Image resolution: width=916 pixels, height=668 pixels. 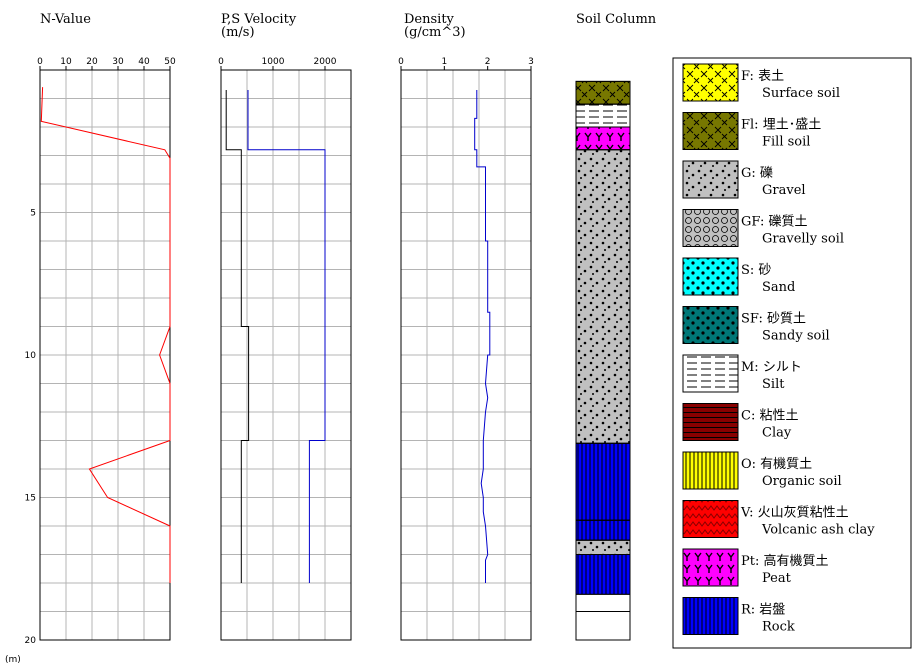 What do you see at coordinates (429, 19) in the screenshot?
I see `panel-title: Density` at bounding box center [429, 19].